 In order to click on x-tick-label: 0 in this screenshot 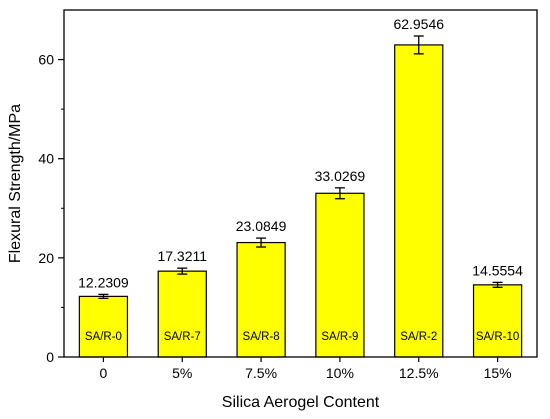, I will do `click(104, 373)`.